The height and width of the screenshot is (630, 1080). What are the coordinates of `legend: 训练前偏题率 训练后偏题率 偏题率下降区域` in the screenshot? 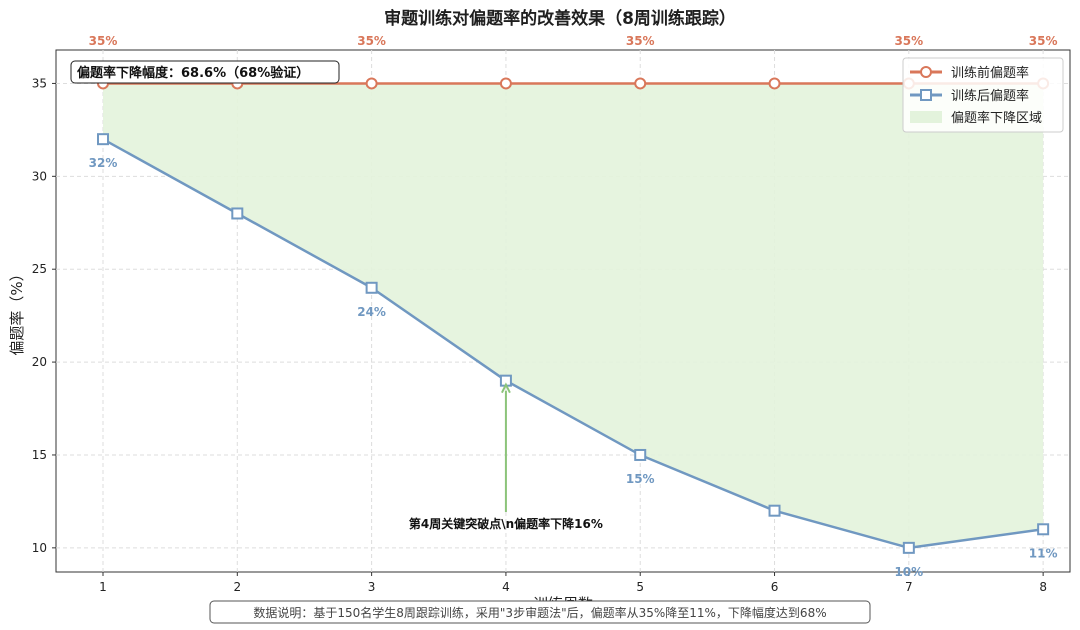 It's located at (983, 95).